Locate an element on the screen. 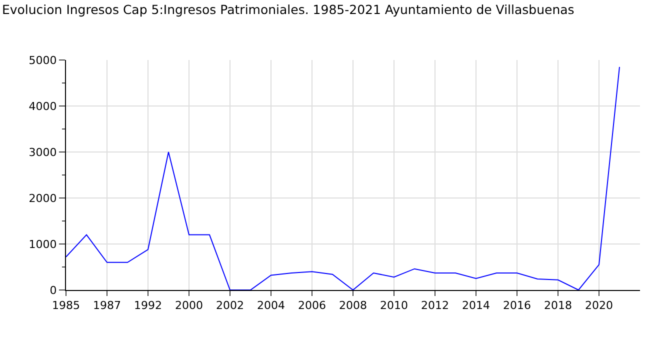 This screenshot has height=350, width=660. y-tick-label: 2000 is located at coordinates (42, 198).